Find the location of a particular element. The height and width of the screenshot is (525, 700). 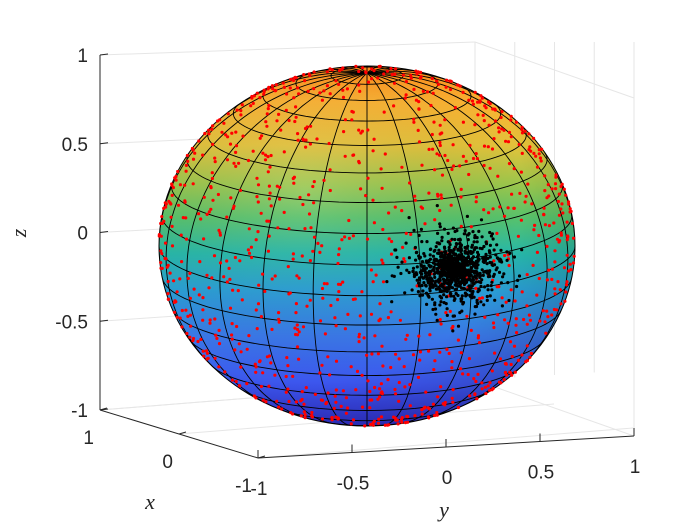

x-tick is located at coordinates (103, 409).